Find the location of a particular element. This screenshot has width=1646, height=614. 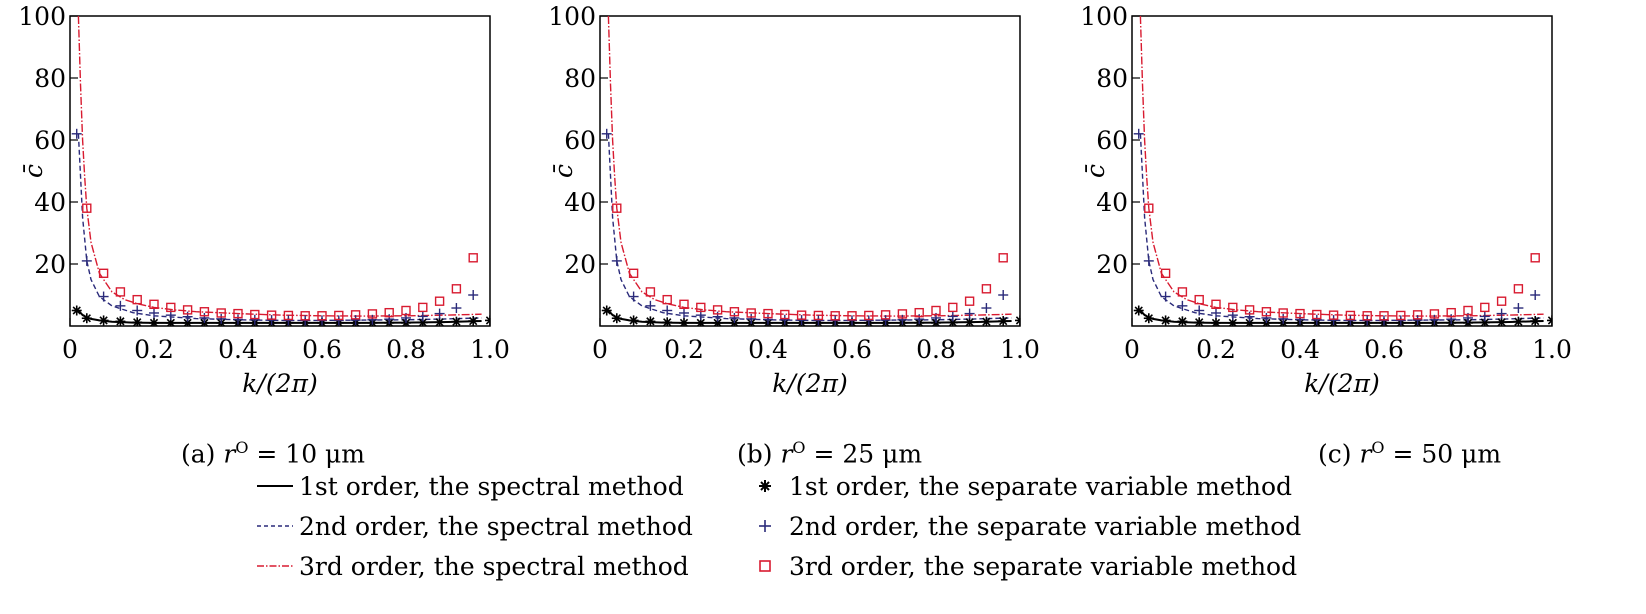

caption-c: (c) rO = 50 μm is located at coordinates (1409, 453).